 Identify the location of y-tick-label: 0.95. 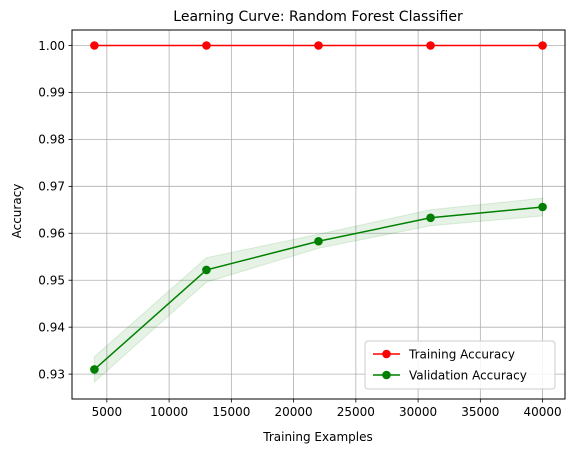
(51, 281).